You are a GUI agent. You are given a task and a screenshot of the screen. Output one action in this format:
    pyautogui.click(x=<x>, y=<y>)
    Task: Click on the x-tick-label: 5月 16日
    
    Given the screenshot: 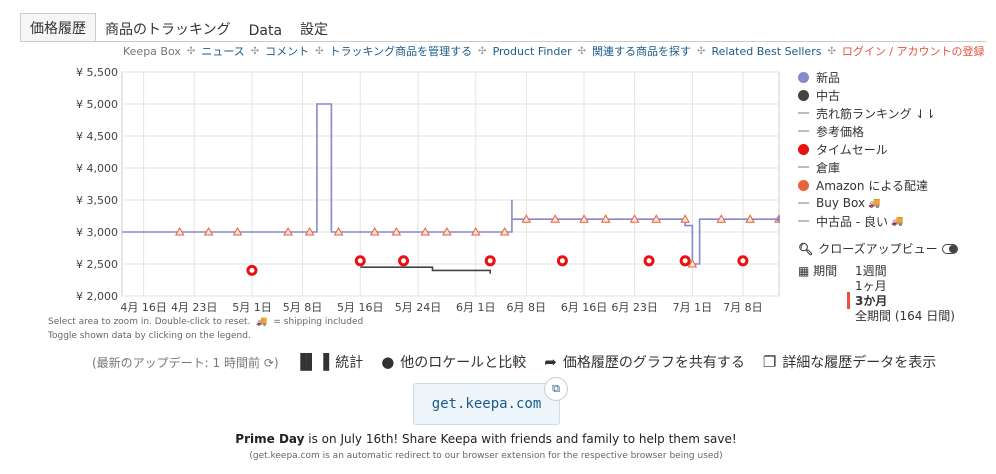 What is the action you would take?
    pyautogui.click(x=360, y=307)
    